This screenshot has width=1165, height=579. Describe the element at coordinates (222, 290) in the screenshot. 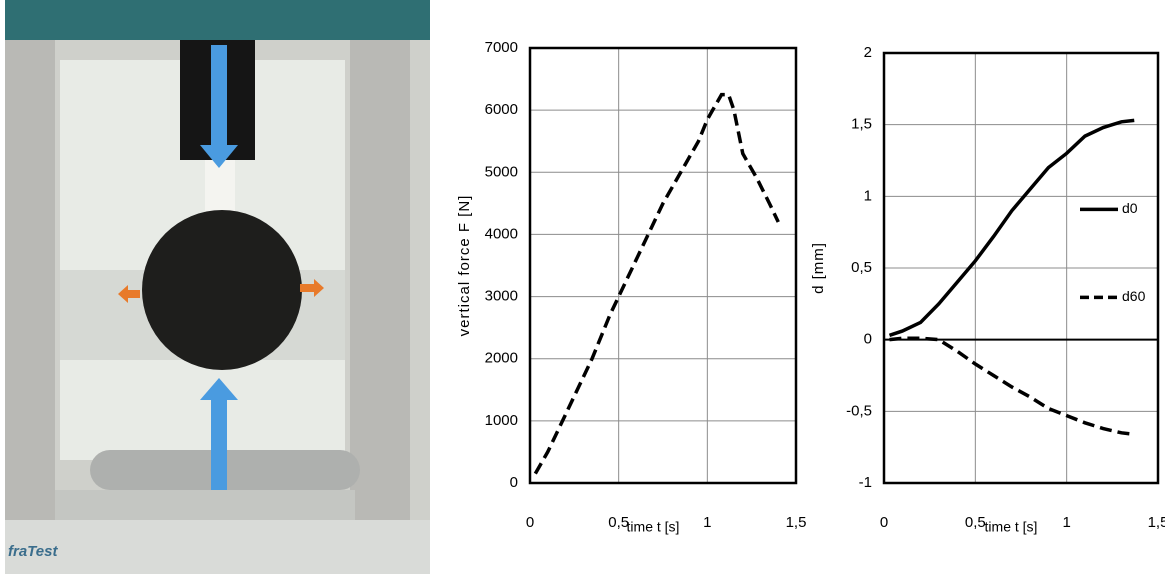

I see `specimen` at that location.